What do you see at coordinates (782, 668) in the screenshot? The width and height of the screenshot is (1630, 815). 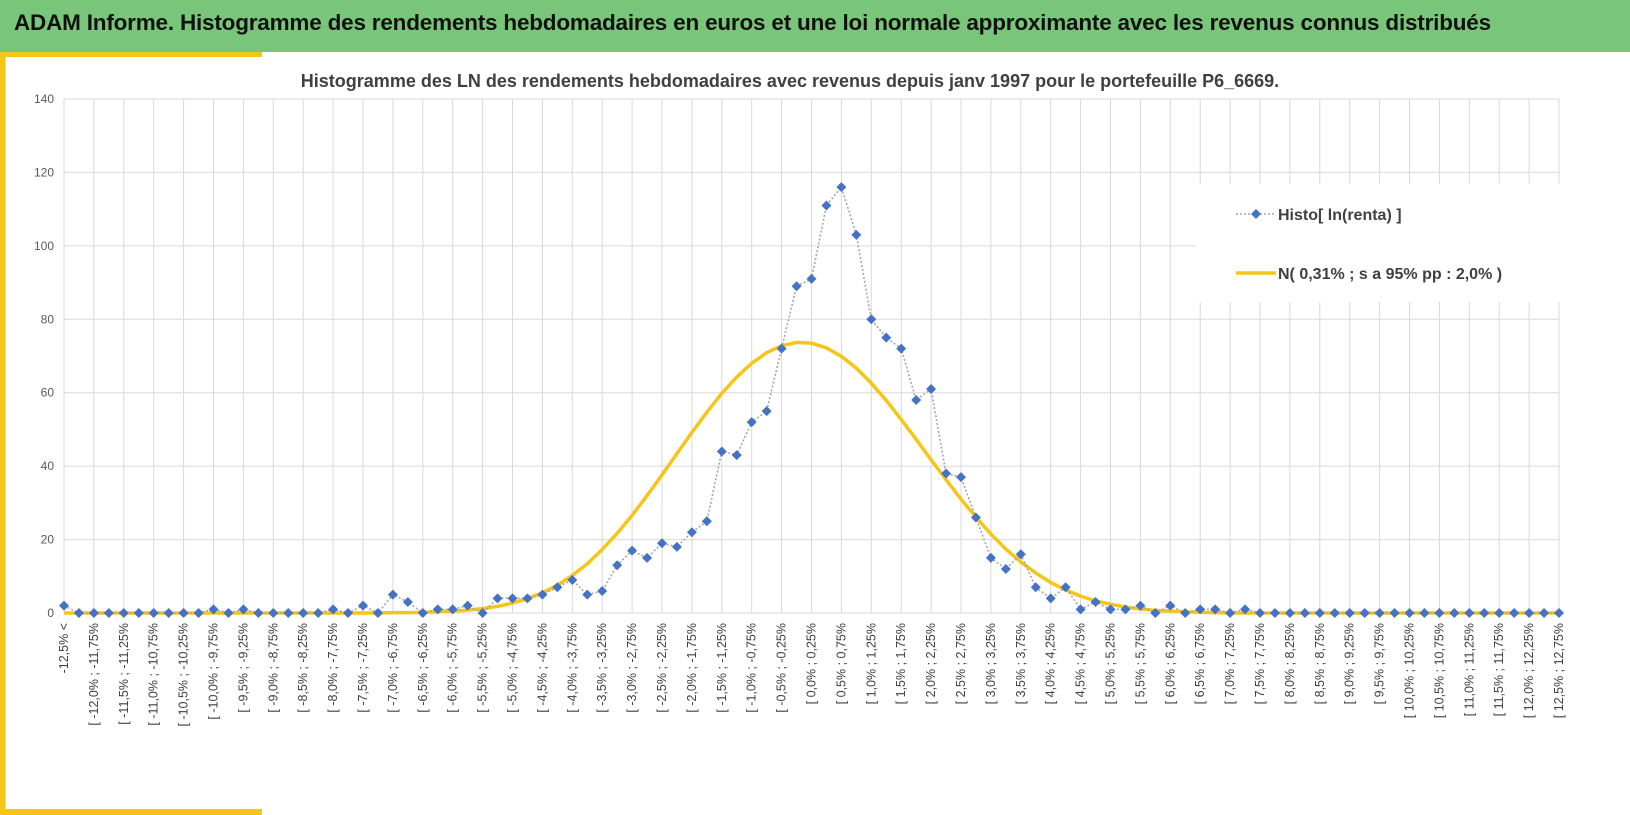 I see `x-tick-label: [ -0,5% ; -0,25%` at bounding box center [782, 668].